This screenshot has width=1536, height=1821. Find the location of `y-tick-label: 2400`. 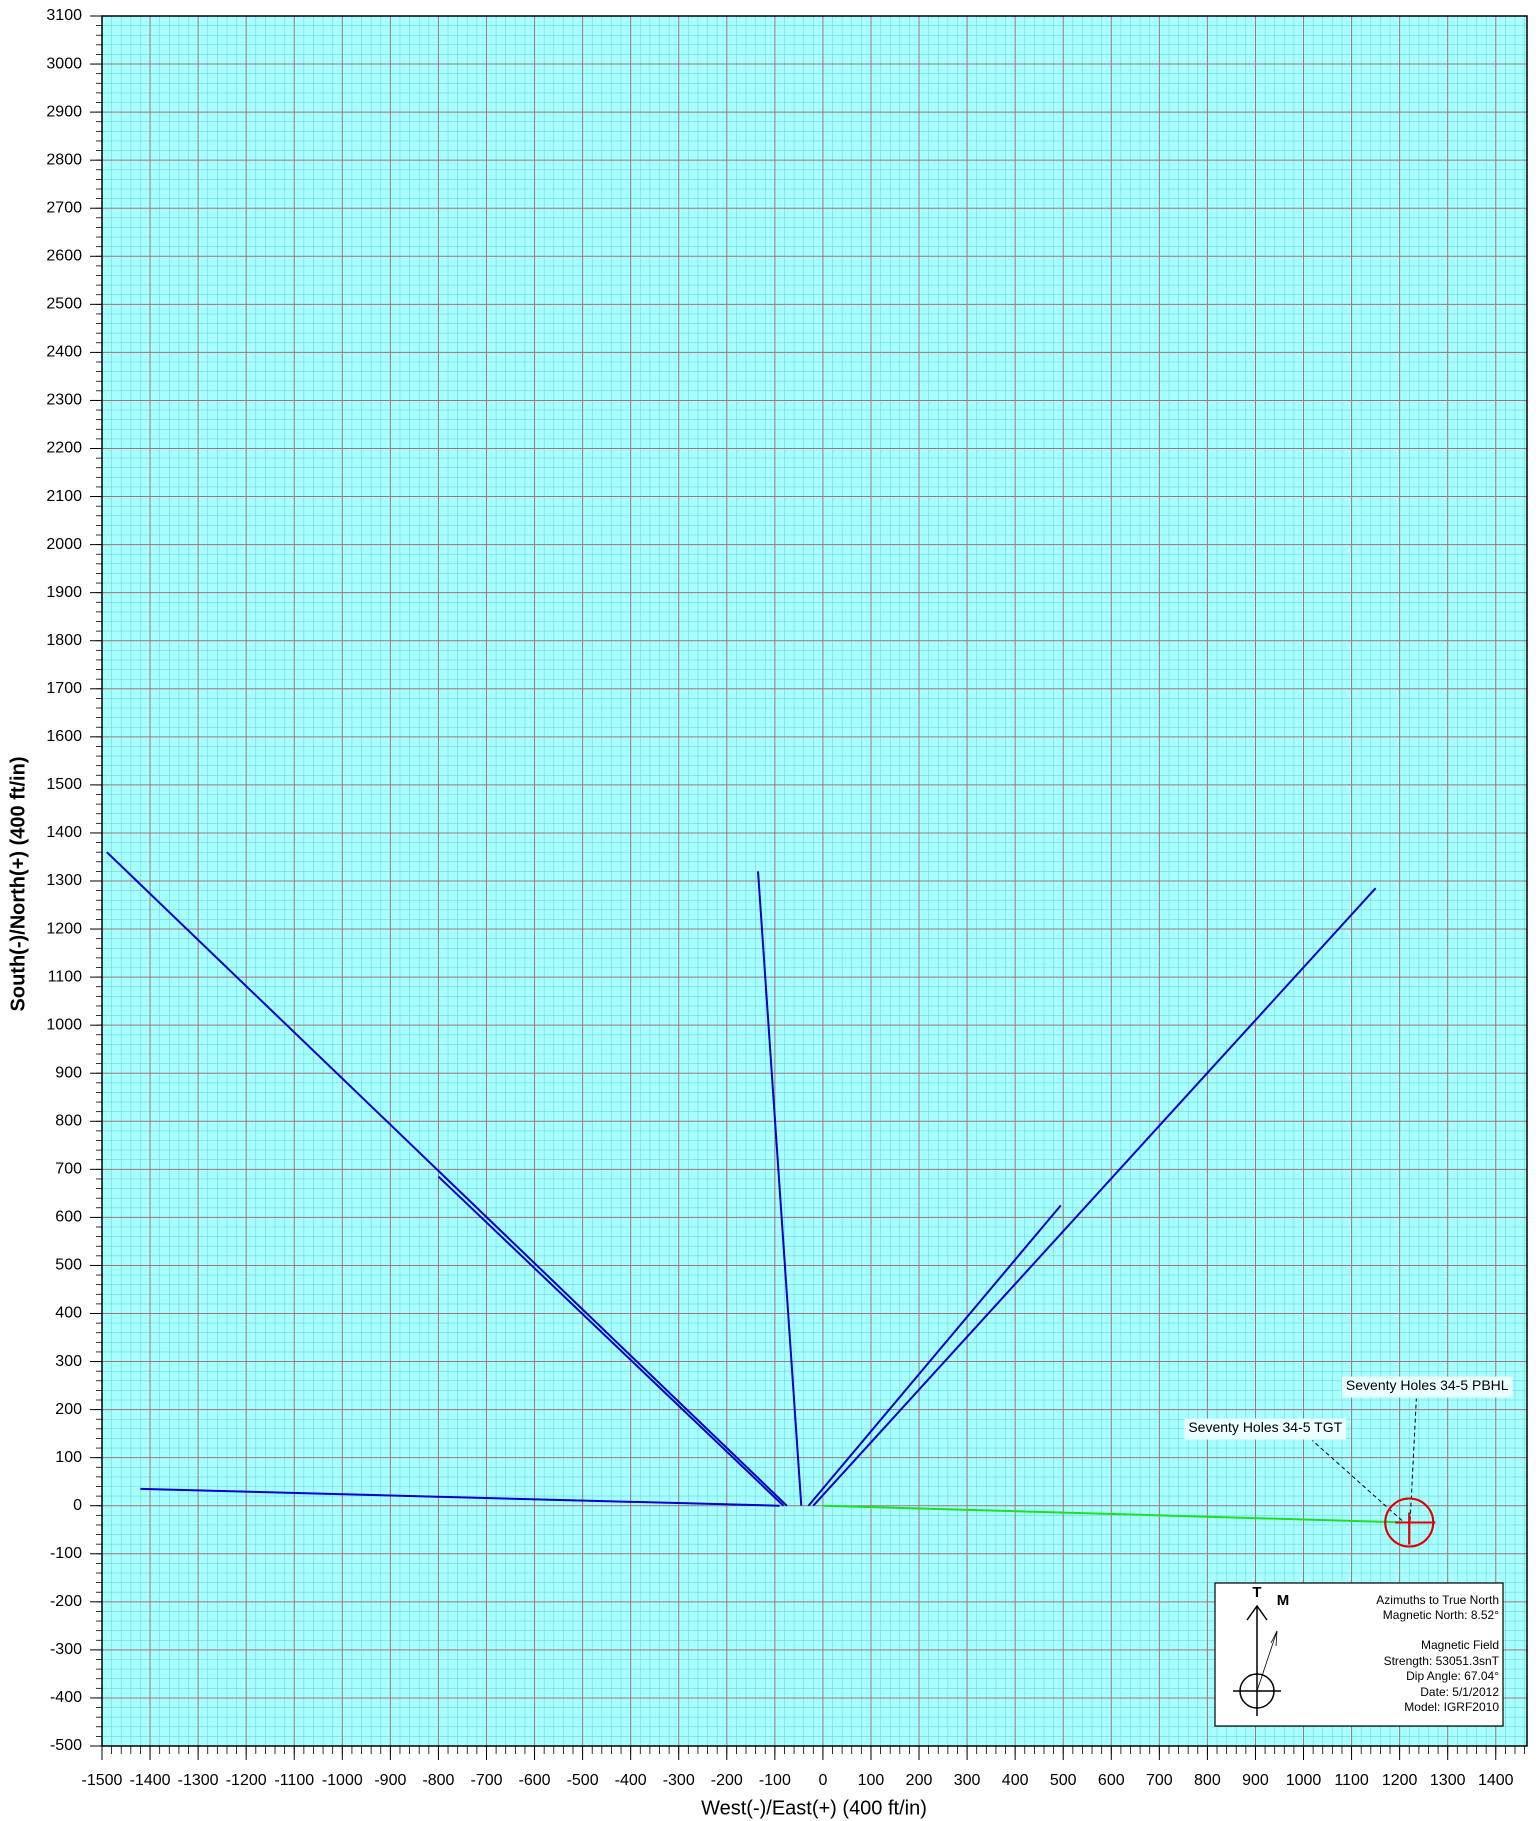

y-tick-label: 2400 is located at coordinates (64, 352).